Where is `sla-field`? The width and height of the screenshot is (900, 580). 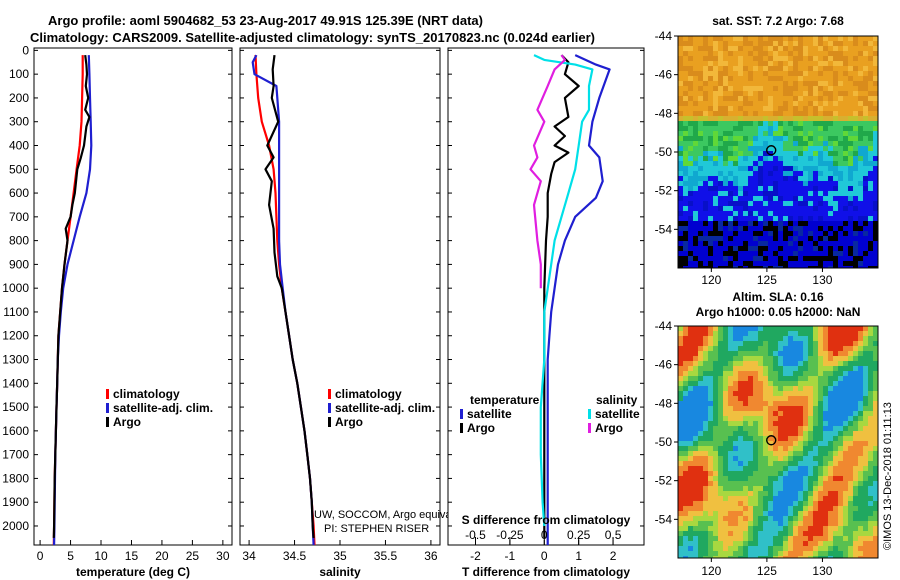
sla-field is located at coordinates (778, 442).